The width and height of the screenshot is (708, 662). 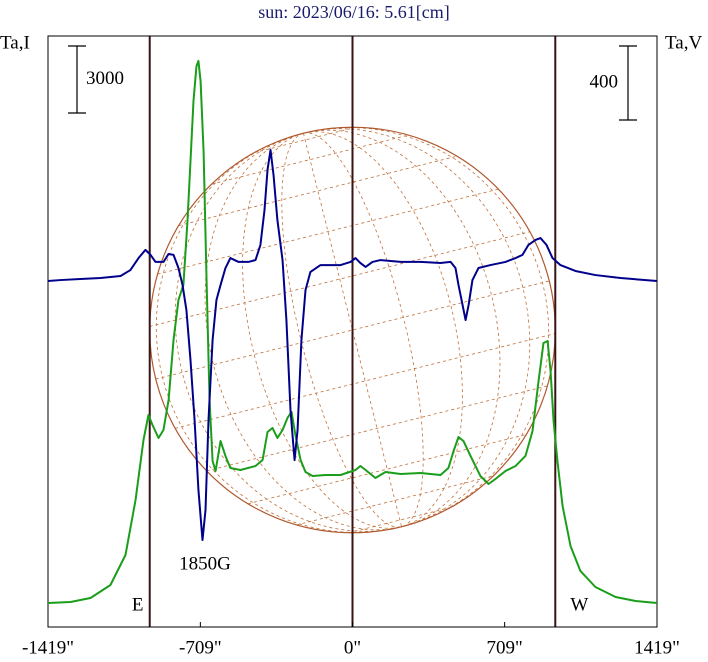 What do you see at coordinates (354, 12) in the screenshot?
I see `chart-title: sun: 2023/06/16: 5.61[cm]` at bounding box center [354, 12].